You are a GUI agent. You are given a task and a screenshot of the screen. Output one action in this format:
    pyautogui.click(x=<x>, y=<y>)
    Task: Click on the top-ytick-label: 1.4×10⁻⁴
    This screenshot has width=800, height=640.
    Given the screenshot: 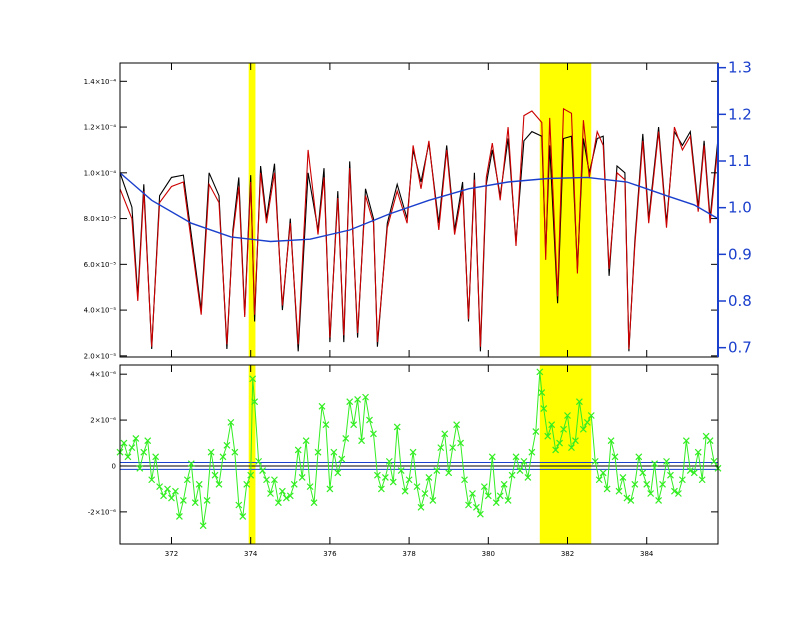 What is the action you would take?
    pyautogui.click(x=100, y=82)
    